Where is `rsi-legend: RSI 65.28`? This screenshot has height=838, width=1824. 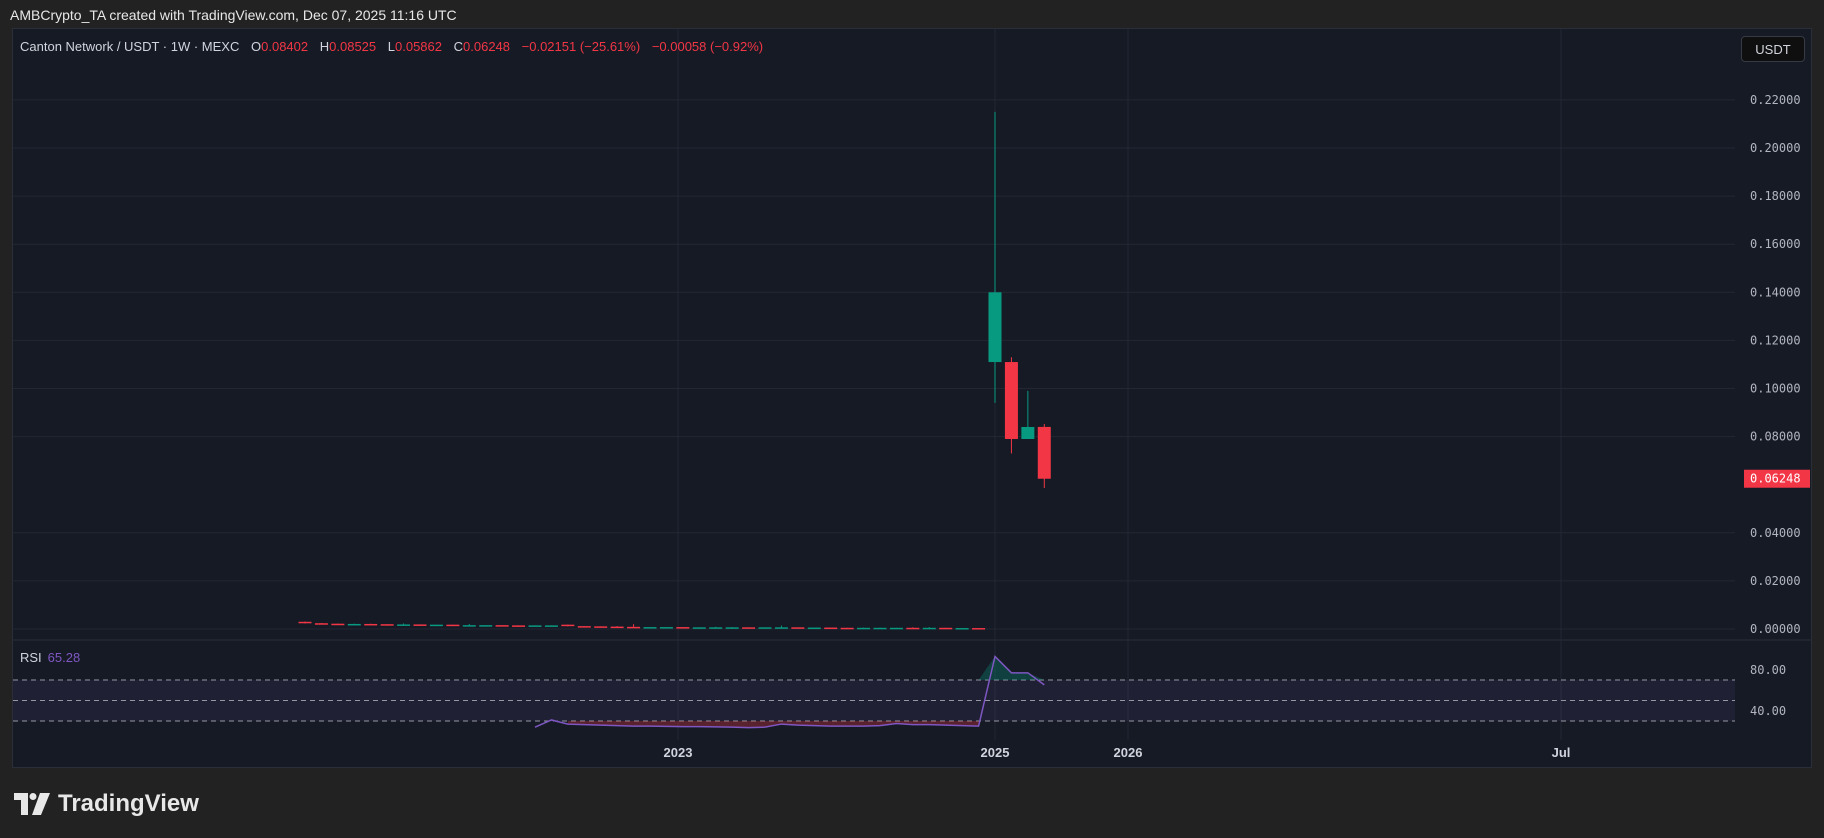 rsi-legend: RSI 65.28 is located at coordinates (50, 657).